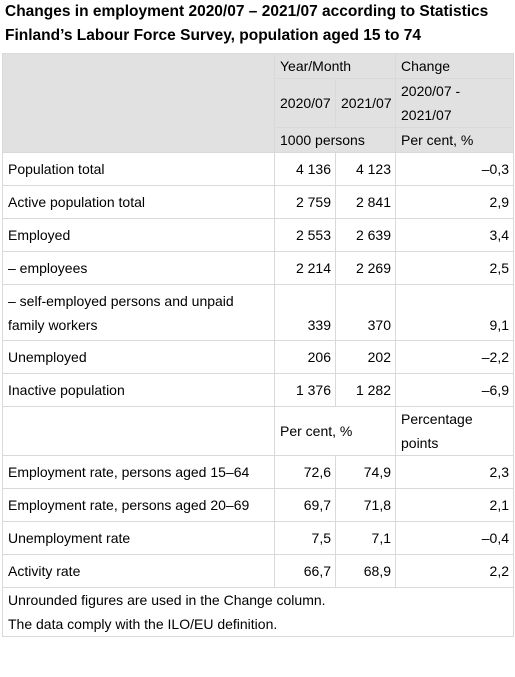 This screenshot has width=515, height=677. I want to click on table-row: Unemployed 206 202 –2,2, so click(258, 357).